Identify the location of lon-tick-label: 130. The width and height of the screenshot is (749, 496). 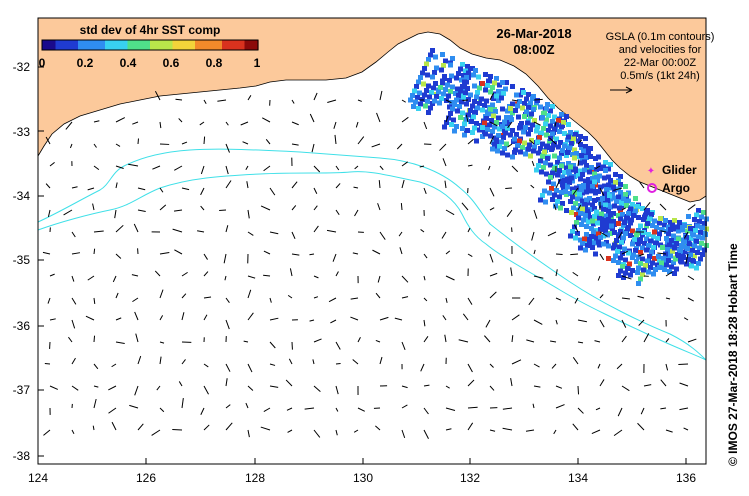
(363, 478).